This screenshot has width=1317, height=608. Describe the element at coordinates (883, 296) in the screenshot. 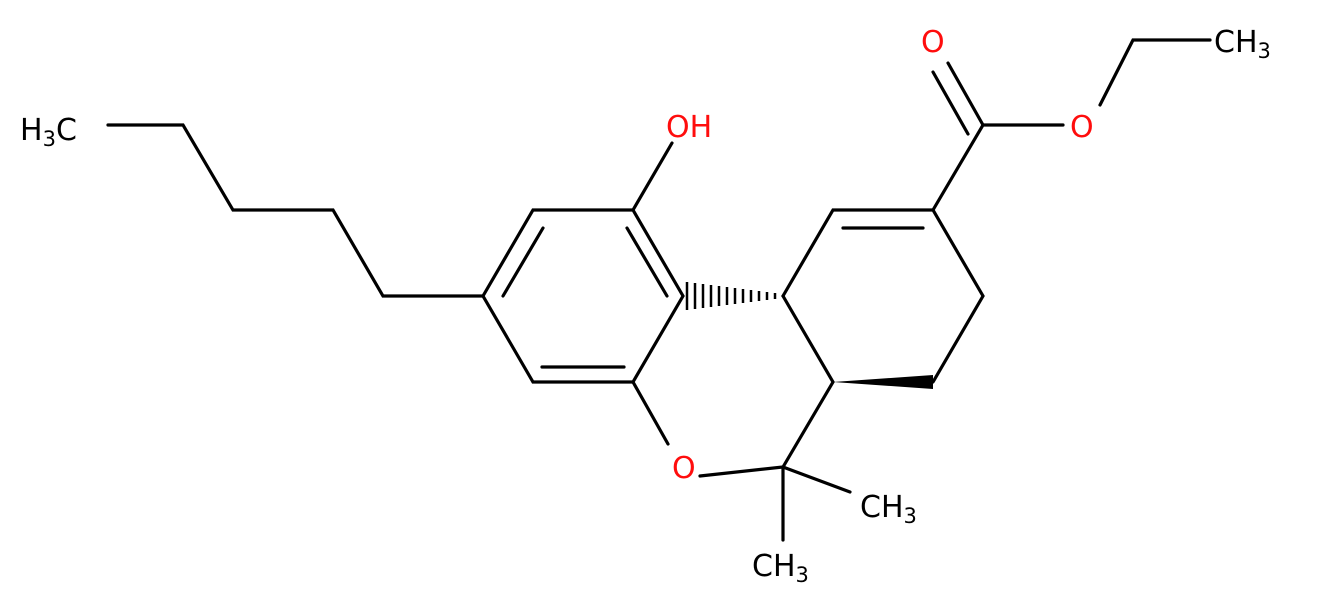

I see `cyclohexene-bonds` at that location.